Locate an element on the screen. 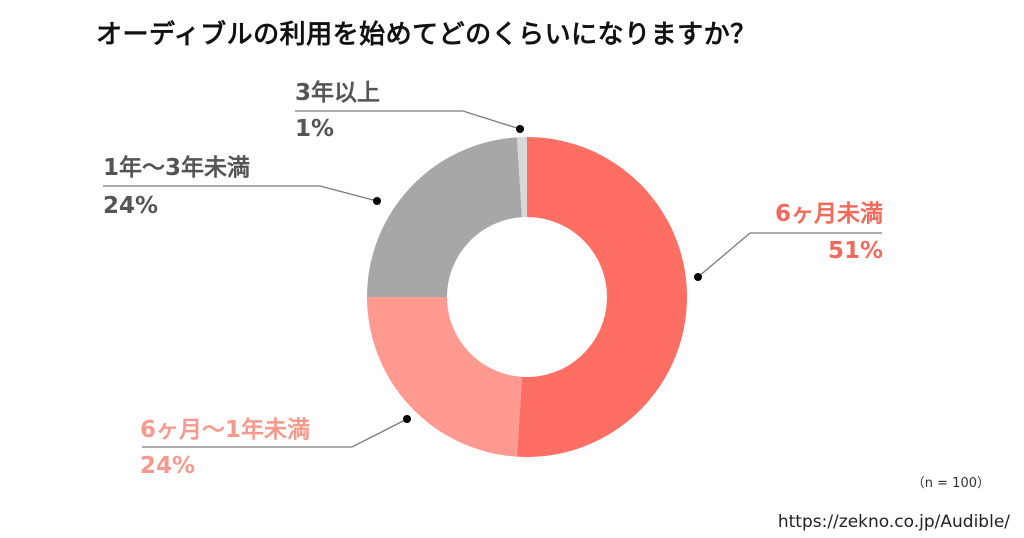  callout-line-3y-plus is located at coordinates (408, 120).